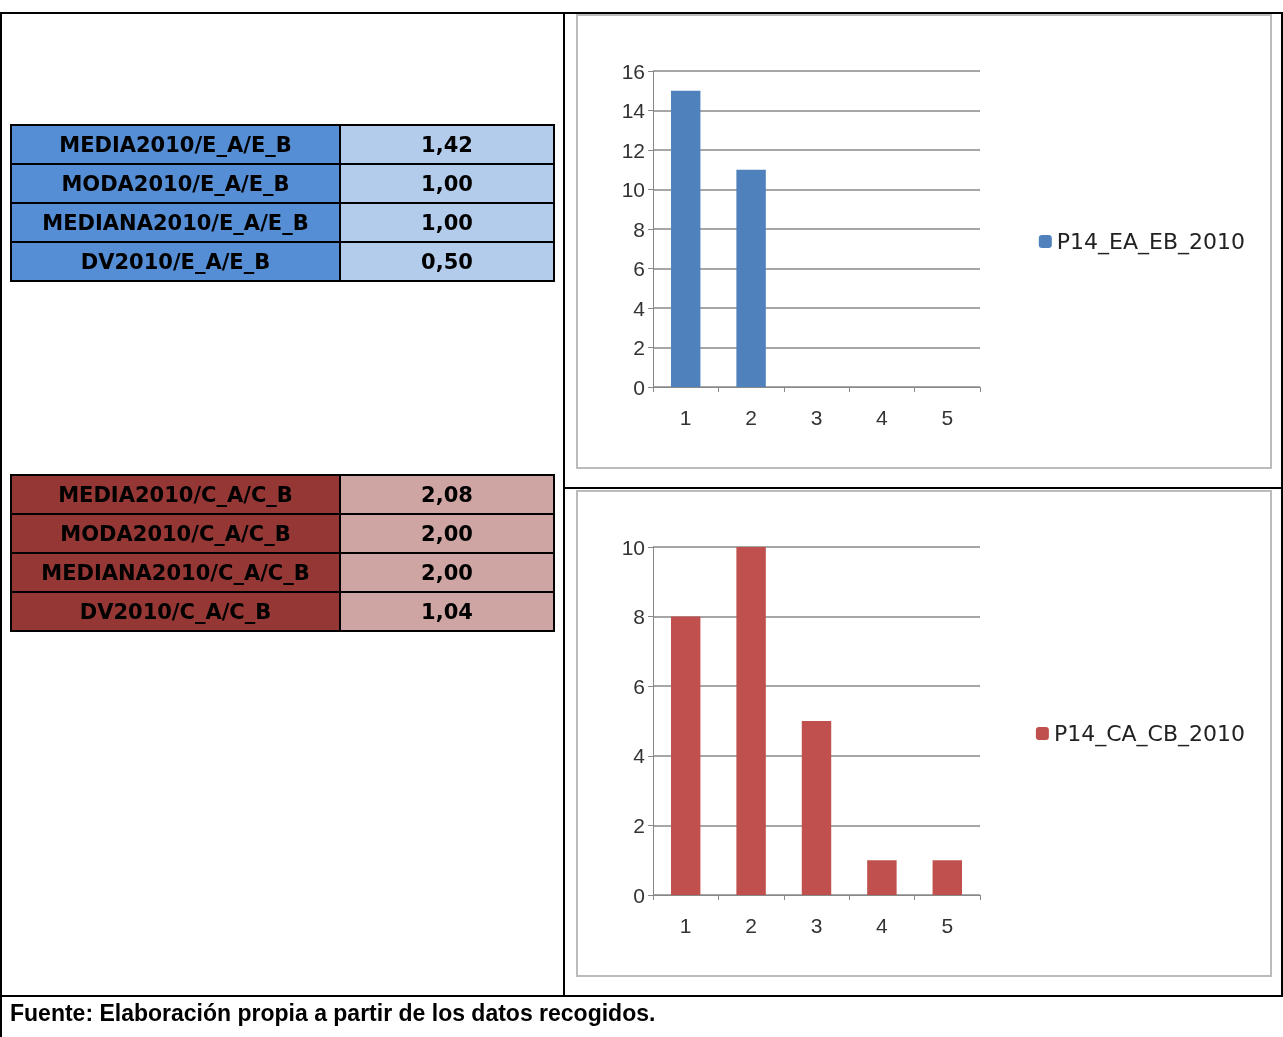  Describe the element at coordinates (633, 150) in the screenshot. I see `y-tick-label: 12` at that location.